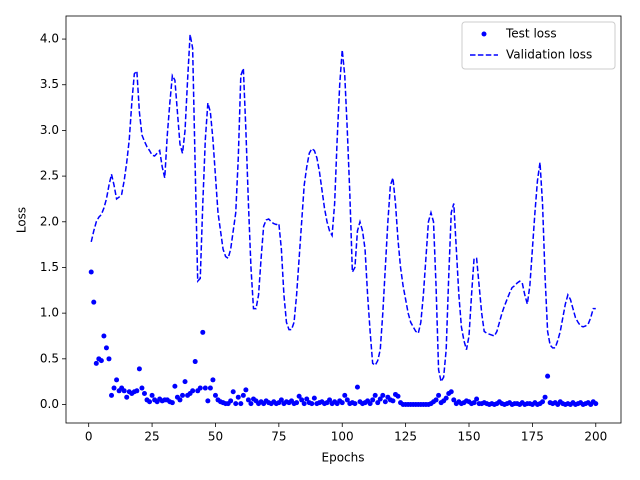 The width and height of the screenshot is (640, 480). What do you see at coordinates (22, 220) in the screenshot?
I see `y-axis-label: Loss` at bounding box center [22, 220].